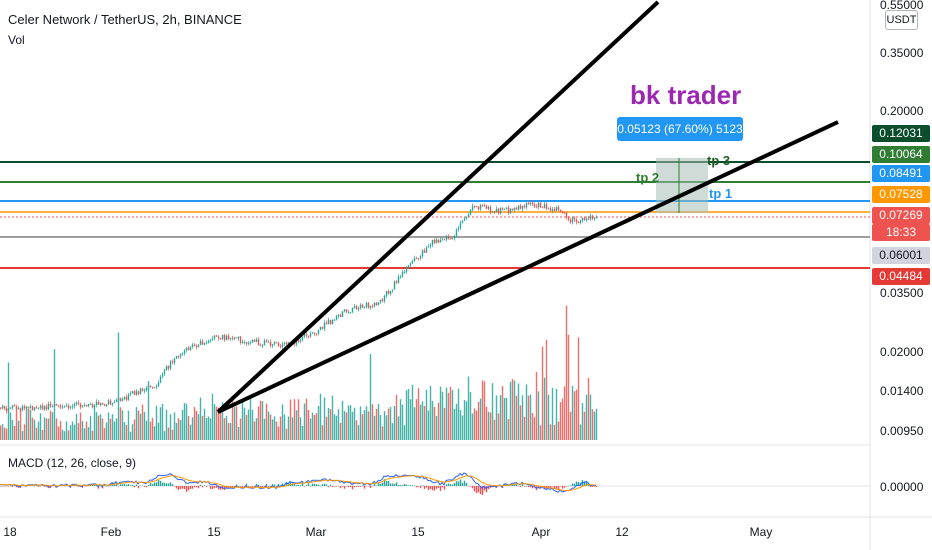 This screenshot has height=550, width=932. I want to click on price-badge: 0.07269, so click(901, 215).